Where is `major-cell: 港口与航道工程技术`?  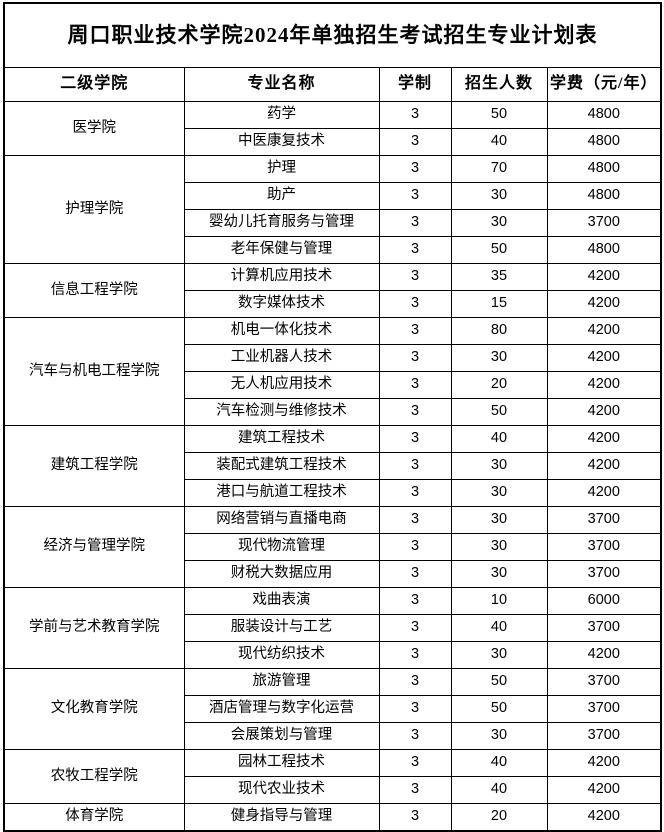 major-cell: 港口与航道工程技术 is located at coordinates (281, 493).